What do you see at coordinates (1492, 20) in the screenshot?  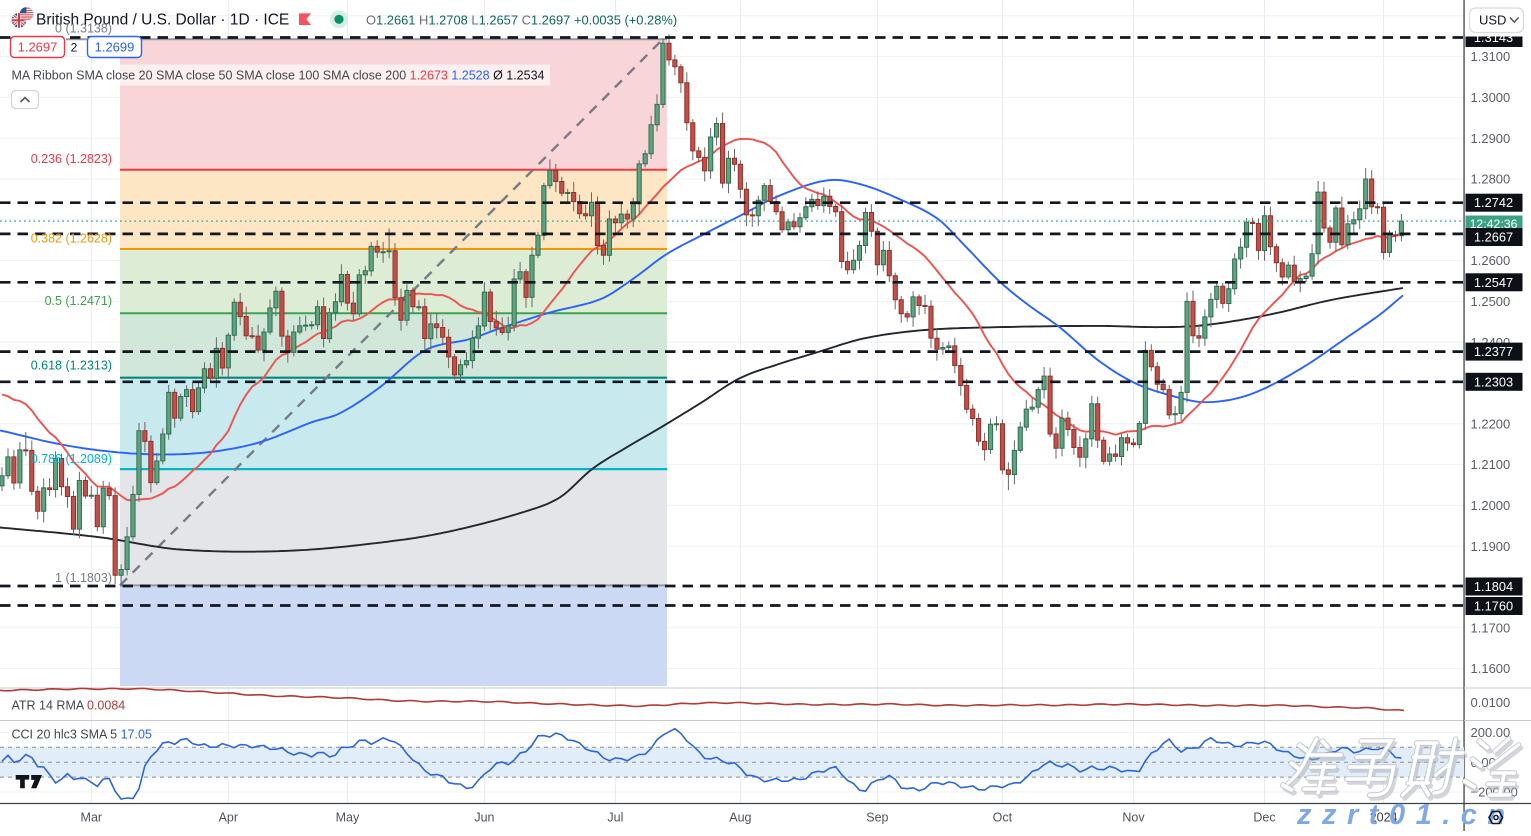 I see `svg-text: USD` at bounding box center [1492, 20].